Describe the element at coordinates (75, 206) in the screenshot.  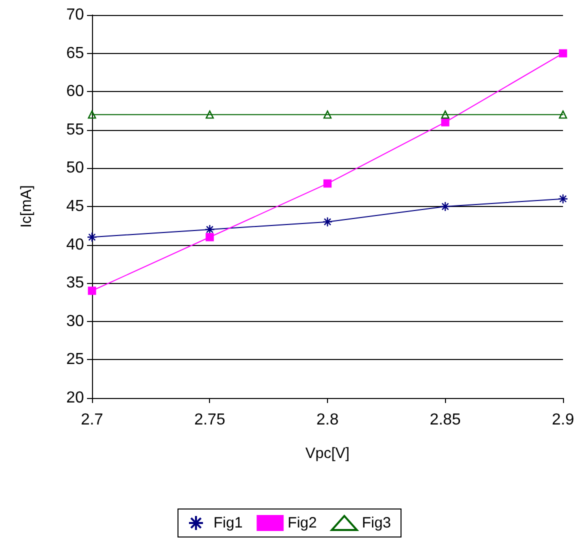
I see `y-tick-label: 45` at that location.